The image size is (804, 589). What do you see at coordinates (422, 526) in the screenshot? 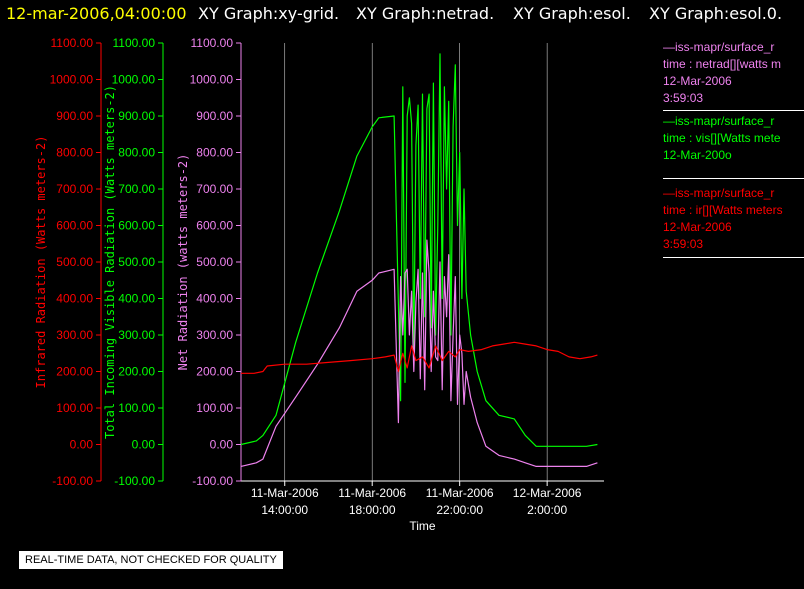
I see `x-axis-title: Time` at bounding box center [422, 526].